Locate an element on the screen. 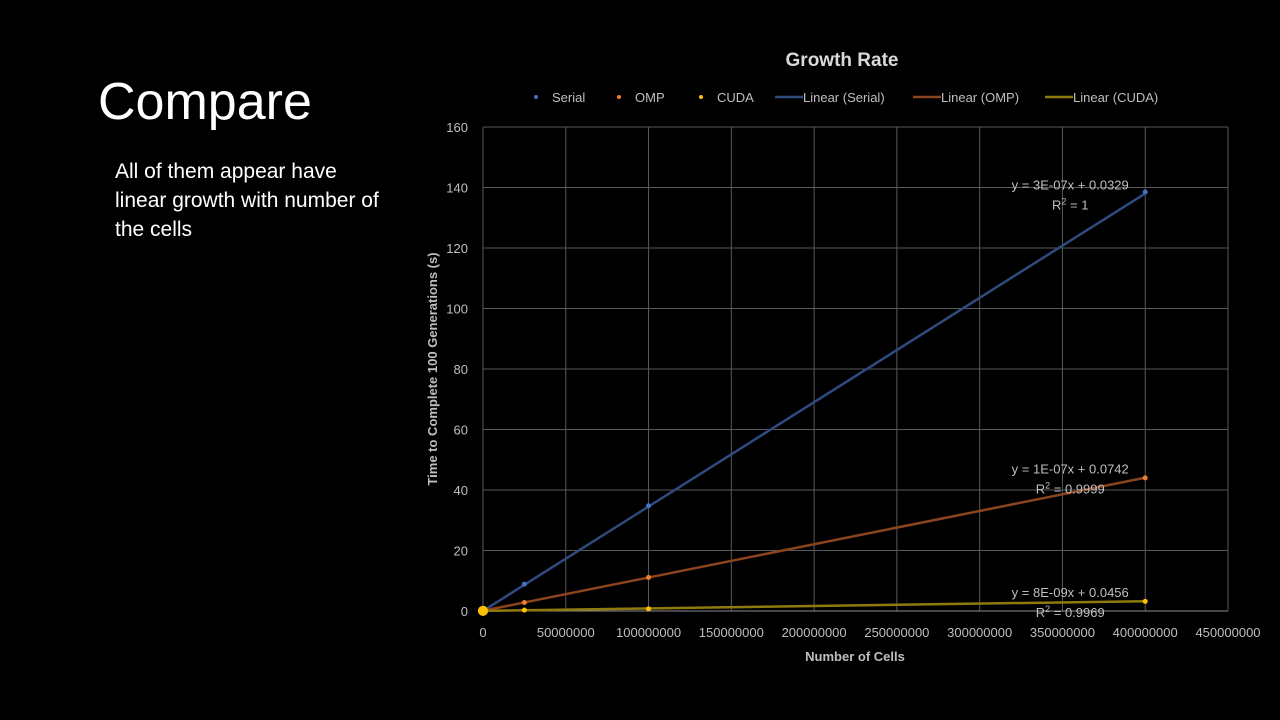 The height and width of the screenshot is (720, 1280). x-tick-label: 450000000 is located at coordinates (1227, 632).